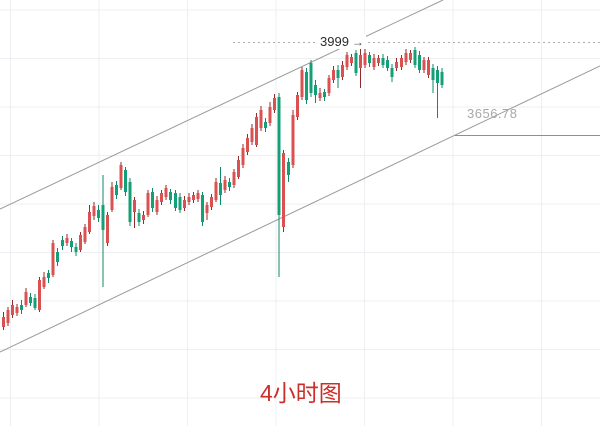 The width and height of the screenshot is (600, 426). Describe the element at coordinates (492, 113) in the screenshot. I see `current-price-label: 3656.78` at that location.